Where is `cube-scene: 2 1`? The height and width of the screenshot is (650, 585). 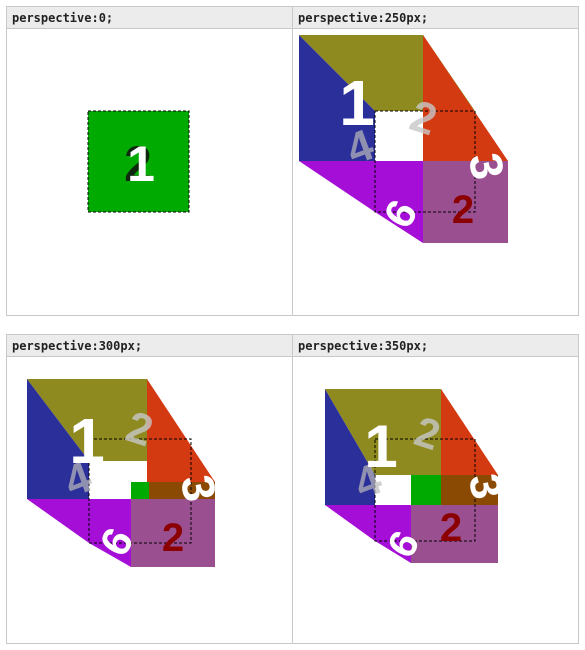 cube-scene: 2 1 is located at coordinates (138, 161).